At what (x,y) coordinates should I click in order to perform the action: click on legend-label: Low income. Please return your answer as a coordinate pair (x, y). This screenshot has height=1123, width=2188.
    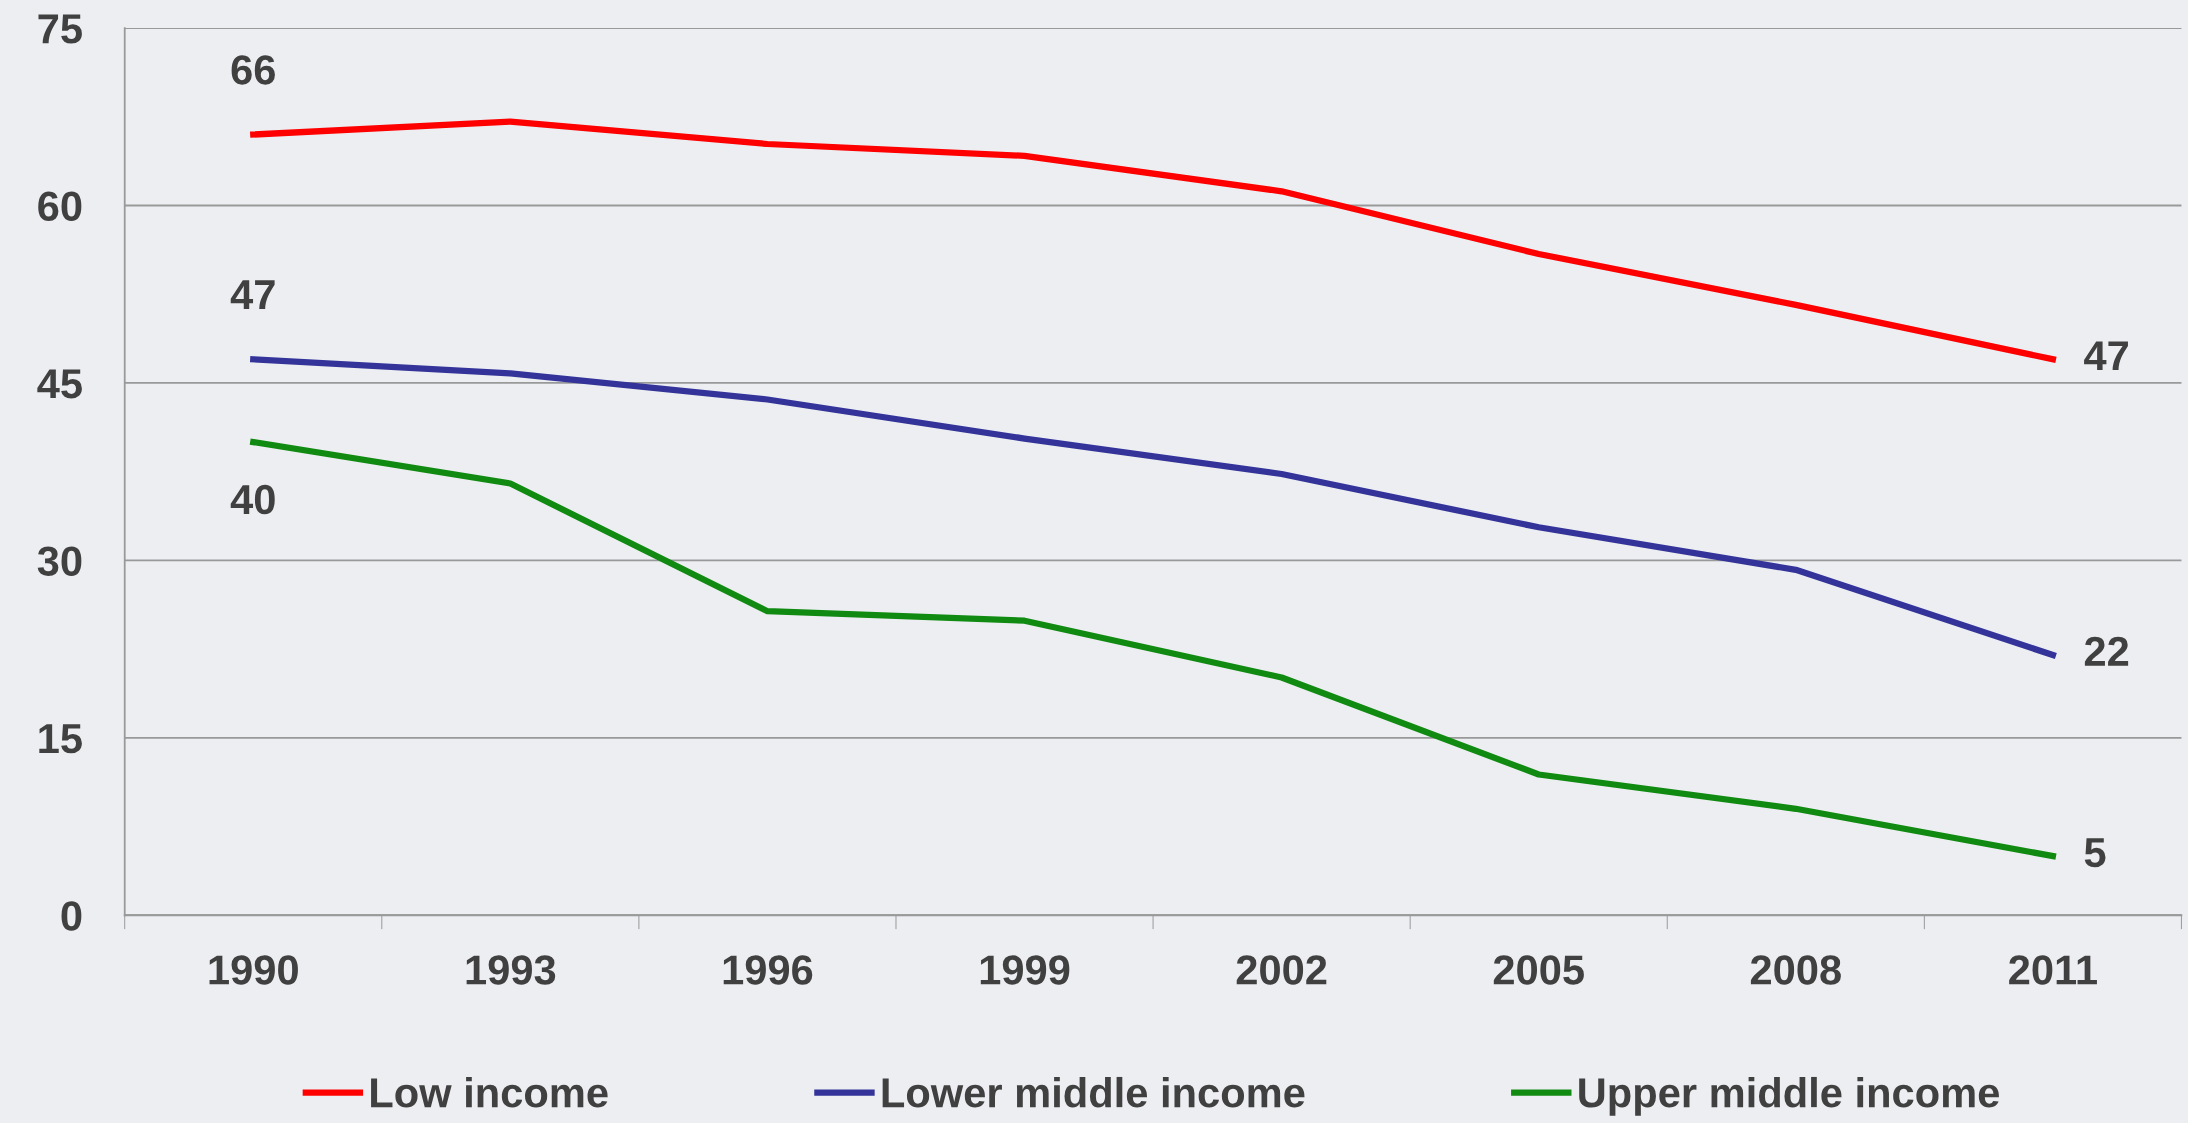
    Looking at the image, I should click on (489, 1092).